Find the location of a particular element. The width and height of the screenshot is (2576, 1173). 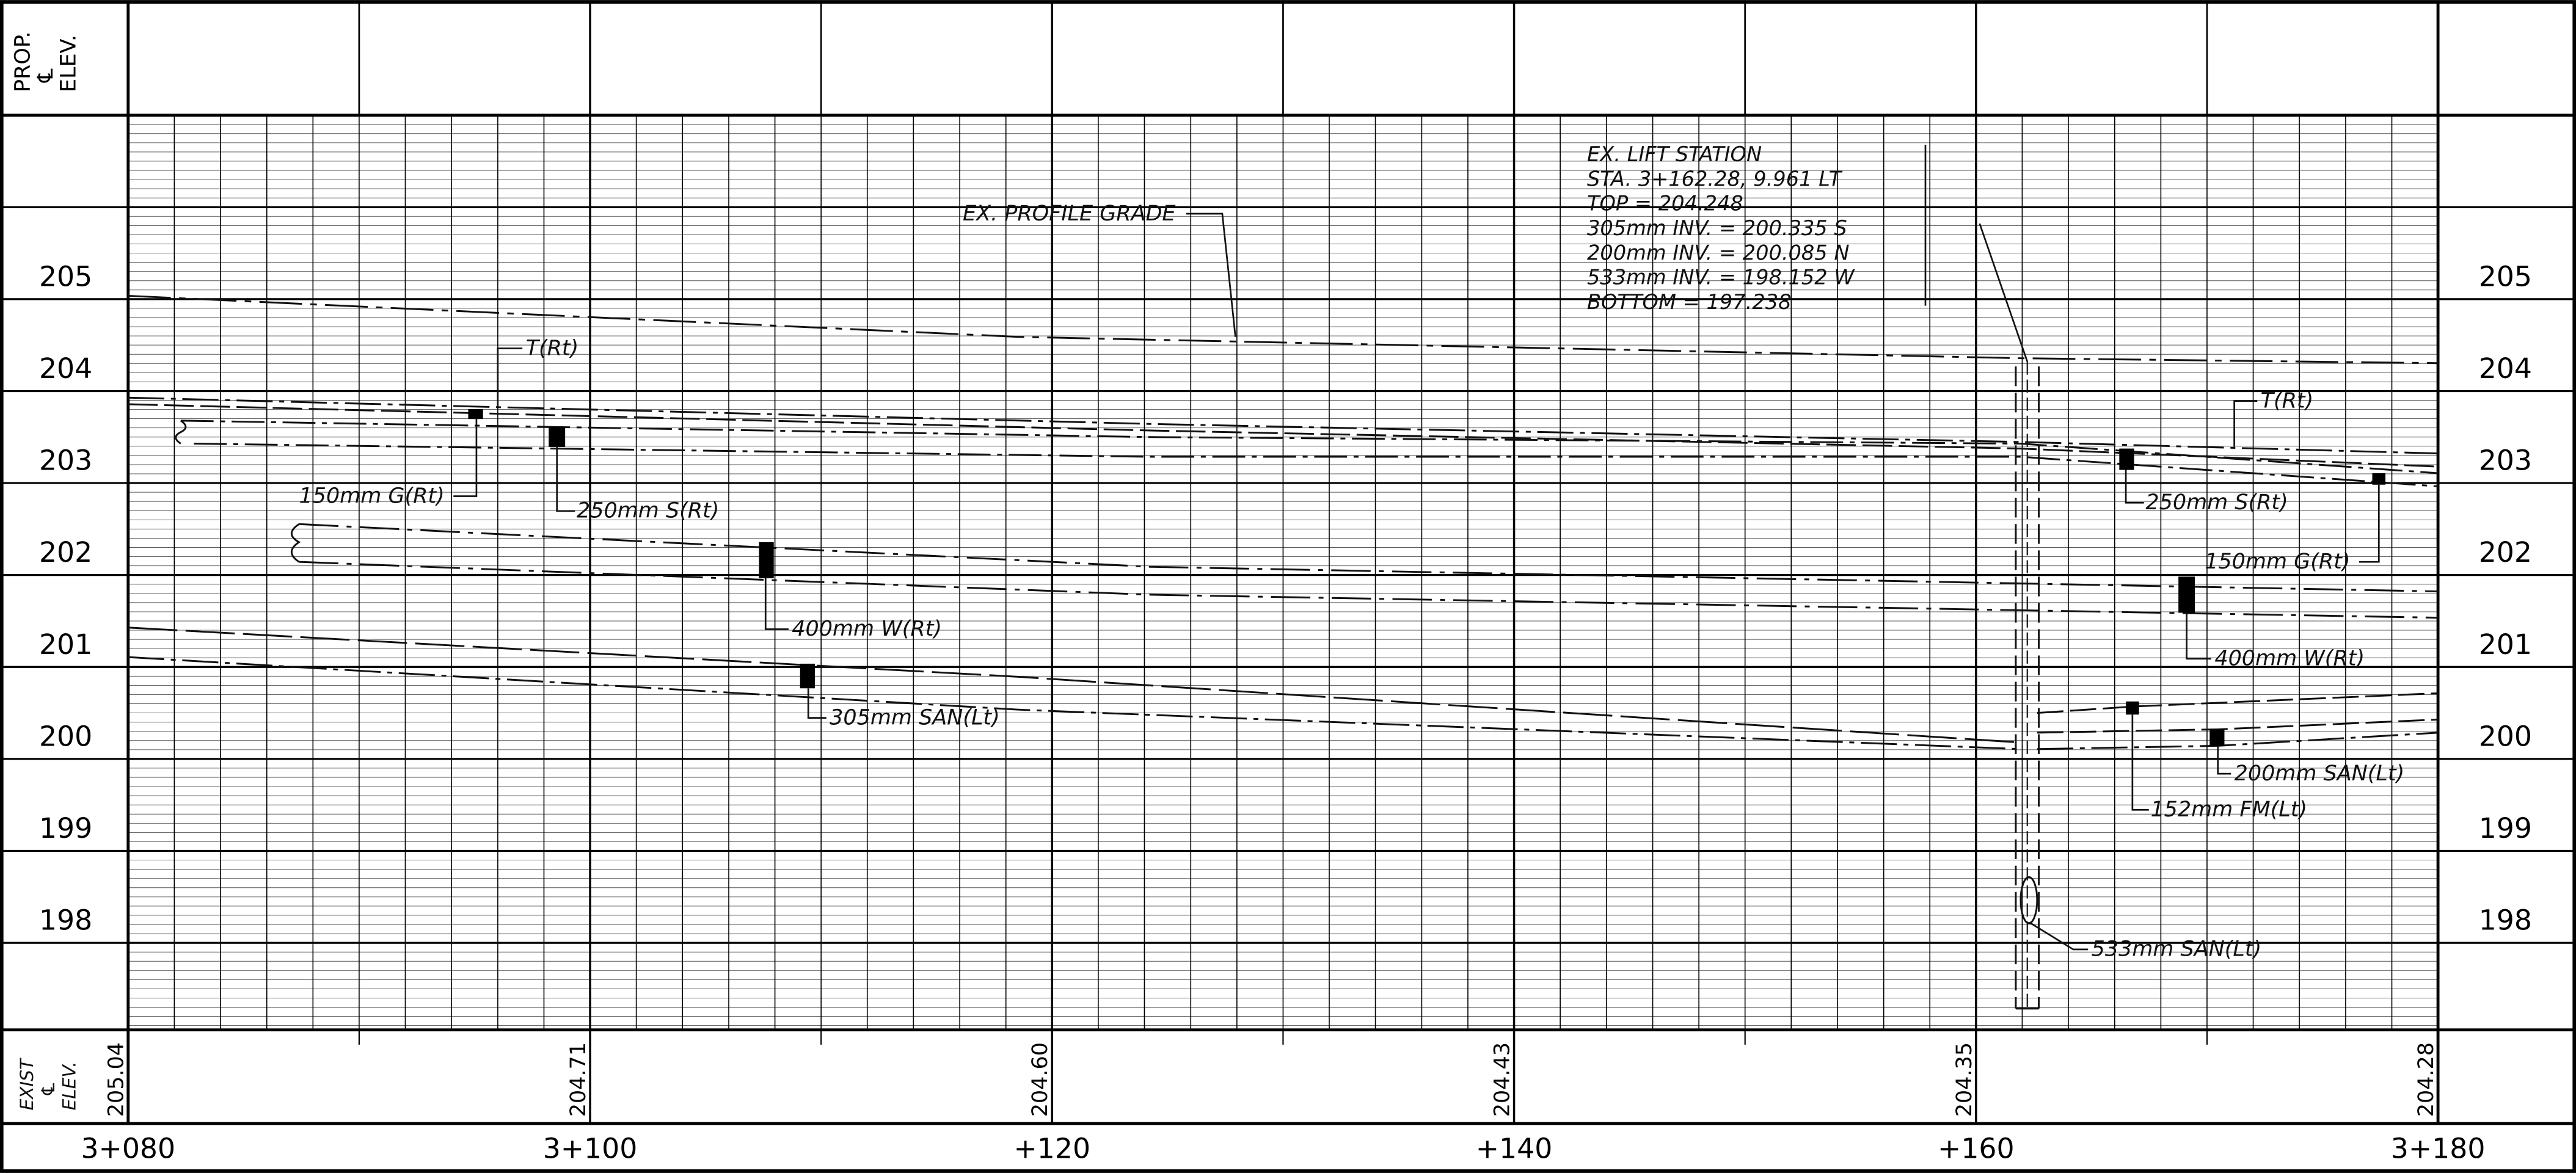

upper-bundle-break is located at coordinates (181, 432).